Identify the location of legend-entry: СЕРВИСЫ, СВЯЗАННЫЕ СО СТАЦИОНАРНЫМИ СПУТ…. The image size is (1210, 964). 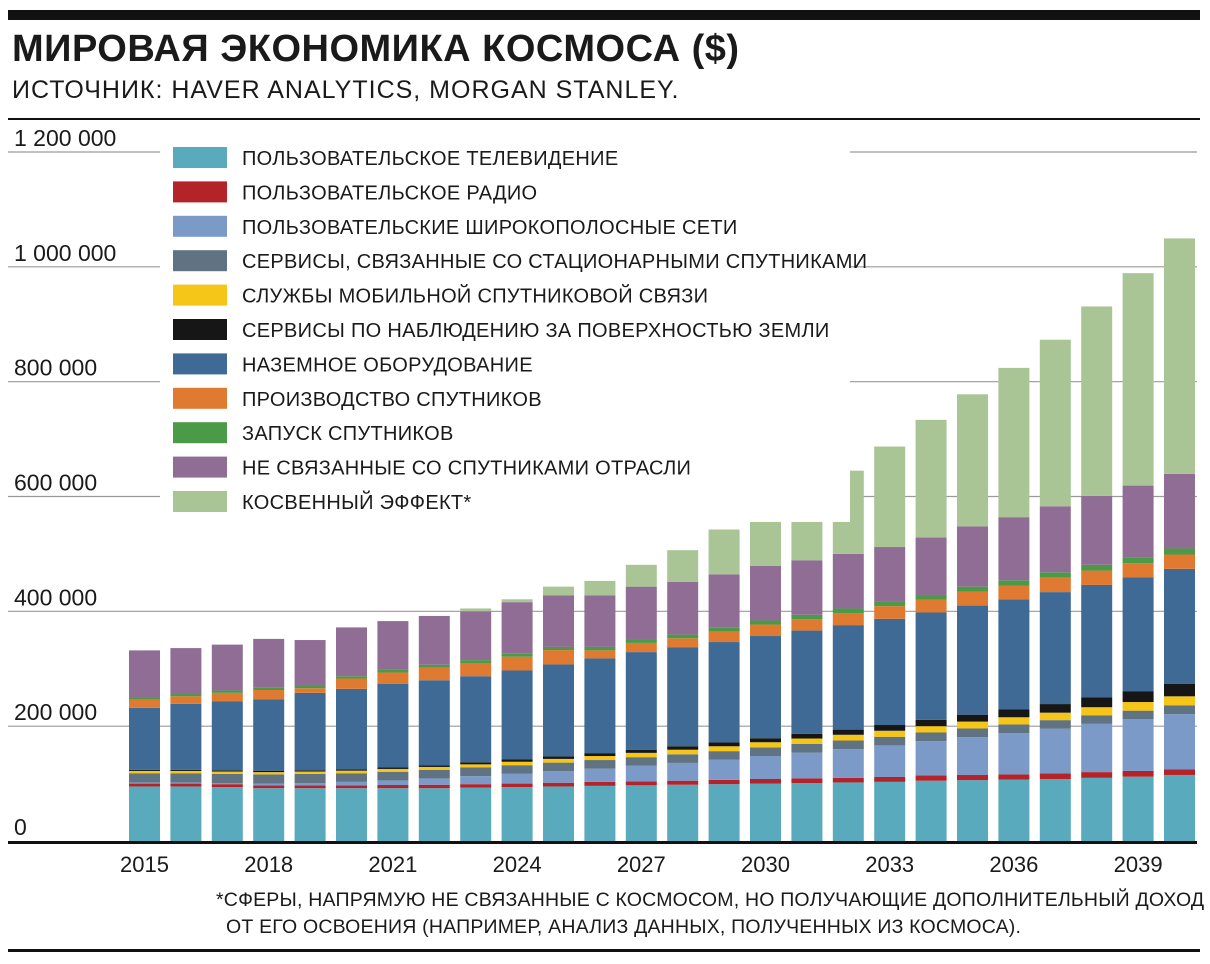
(554, 262).